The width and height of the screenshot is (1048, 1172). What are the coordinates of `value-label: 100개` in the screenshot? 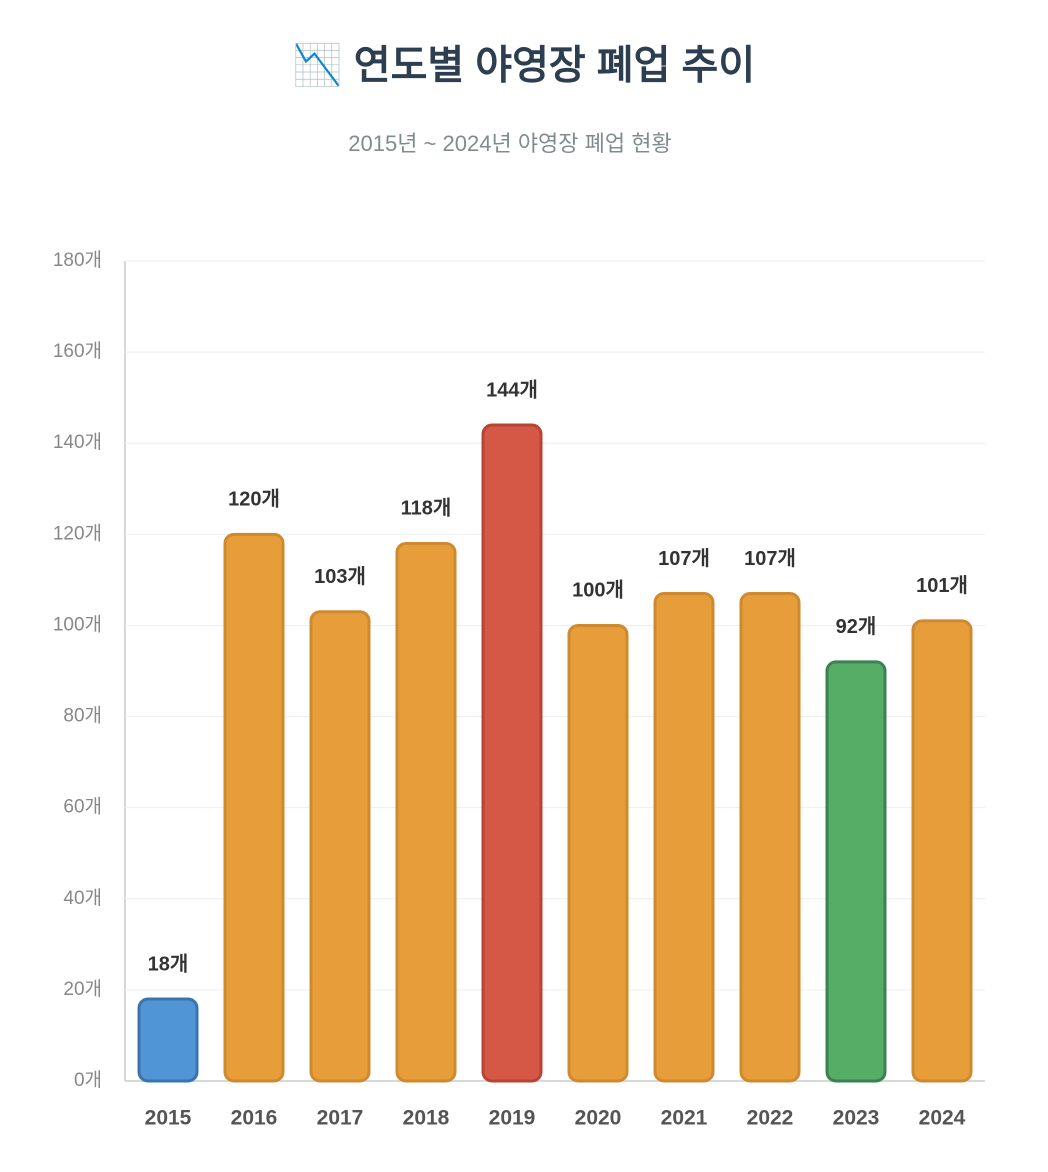 It's located at (598, 590).